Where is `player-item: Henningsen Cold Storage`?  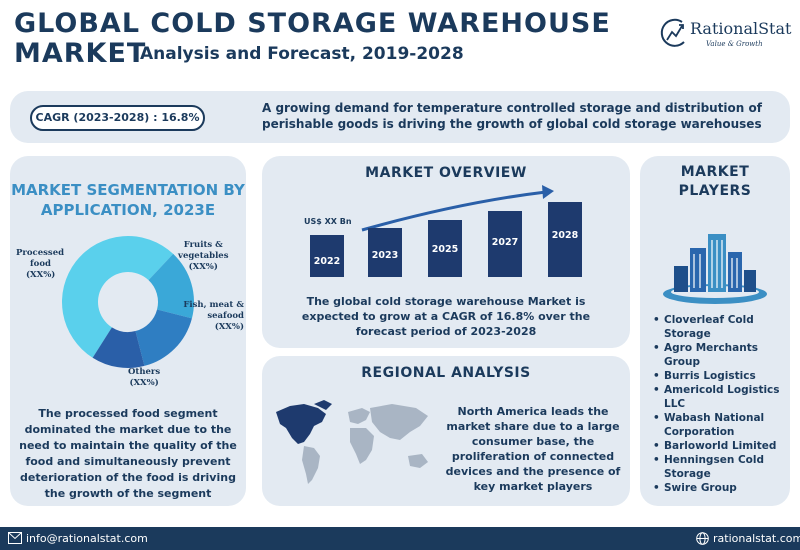 player-item: Henningsen Cold Storage is located at coordinates (720, 467).